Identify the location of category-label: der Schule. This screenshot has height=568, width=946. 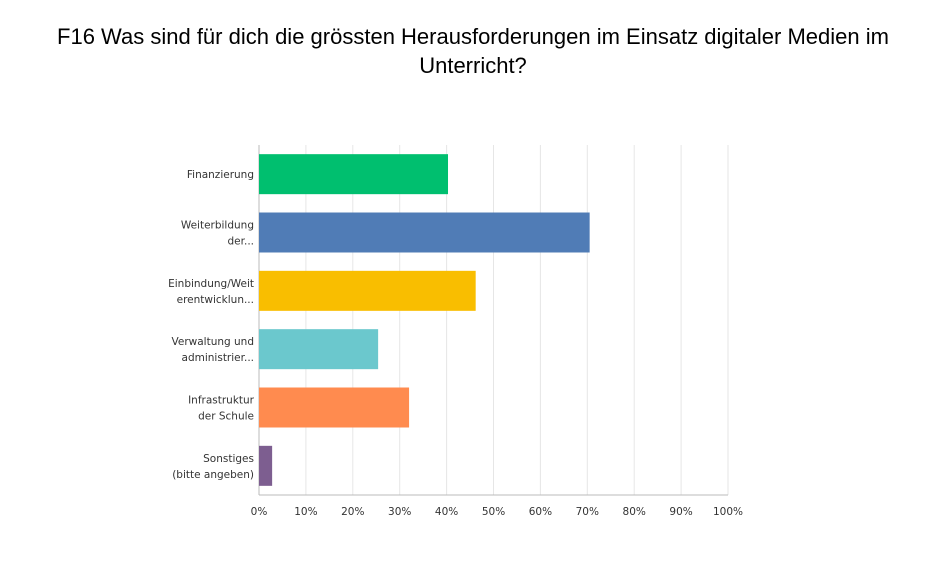
(226, 417).